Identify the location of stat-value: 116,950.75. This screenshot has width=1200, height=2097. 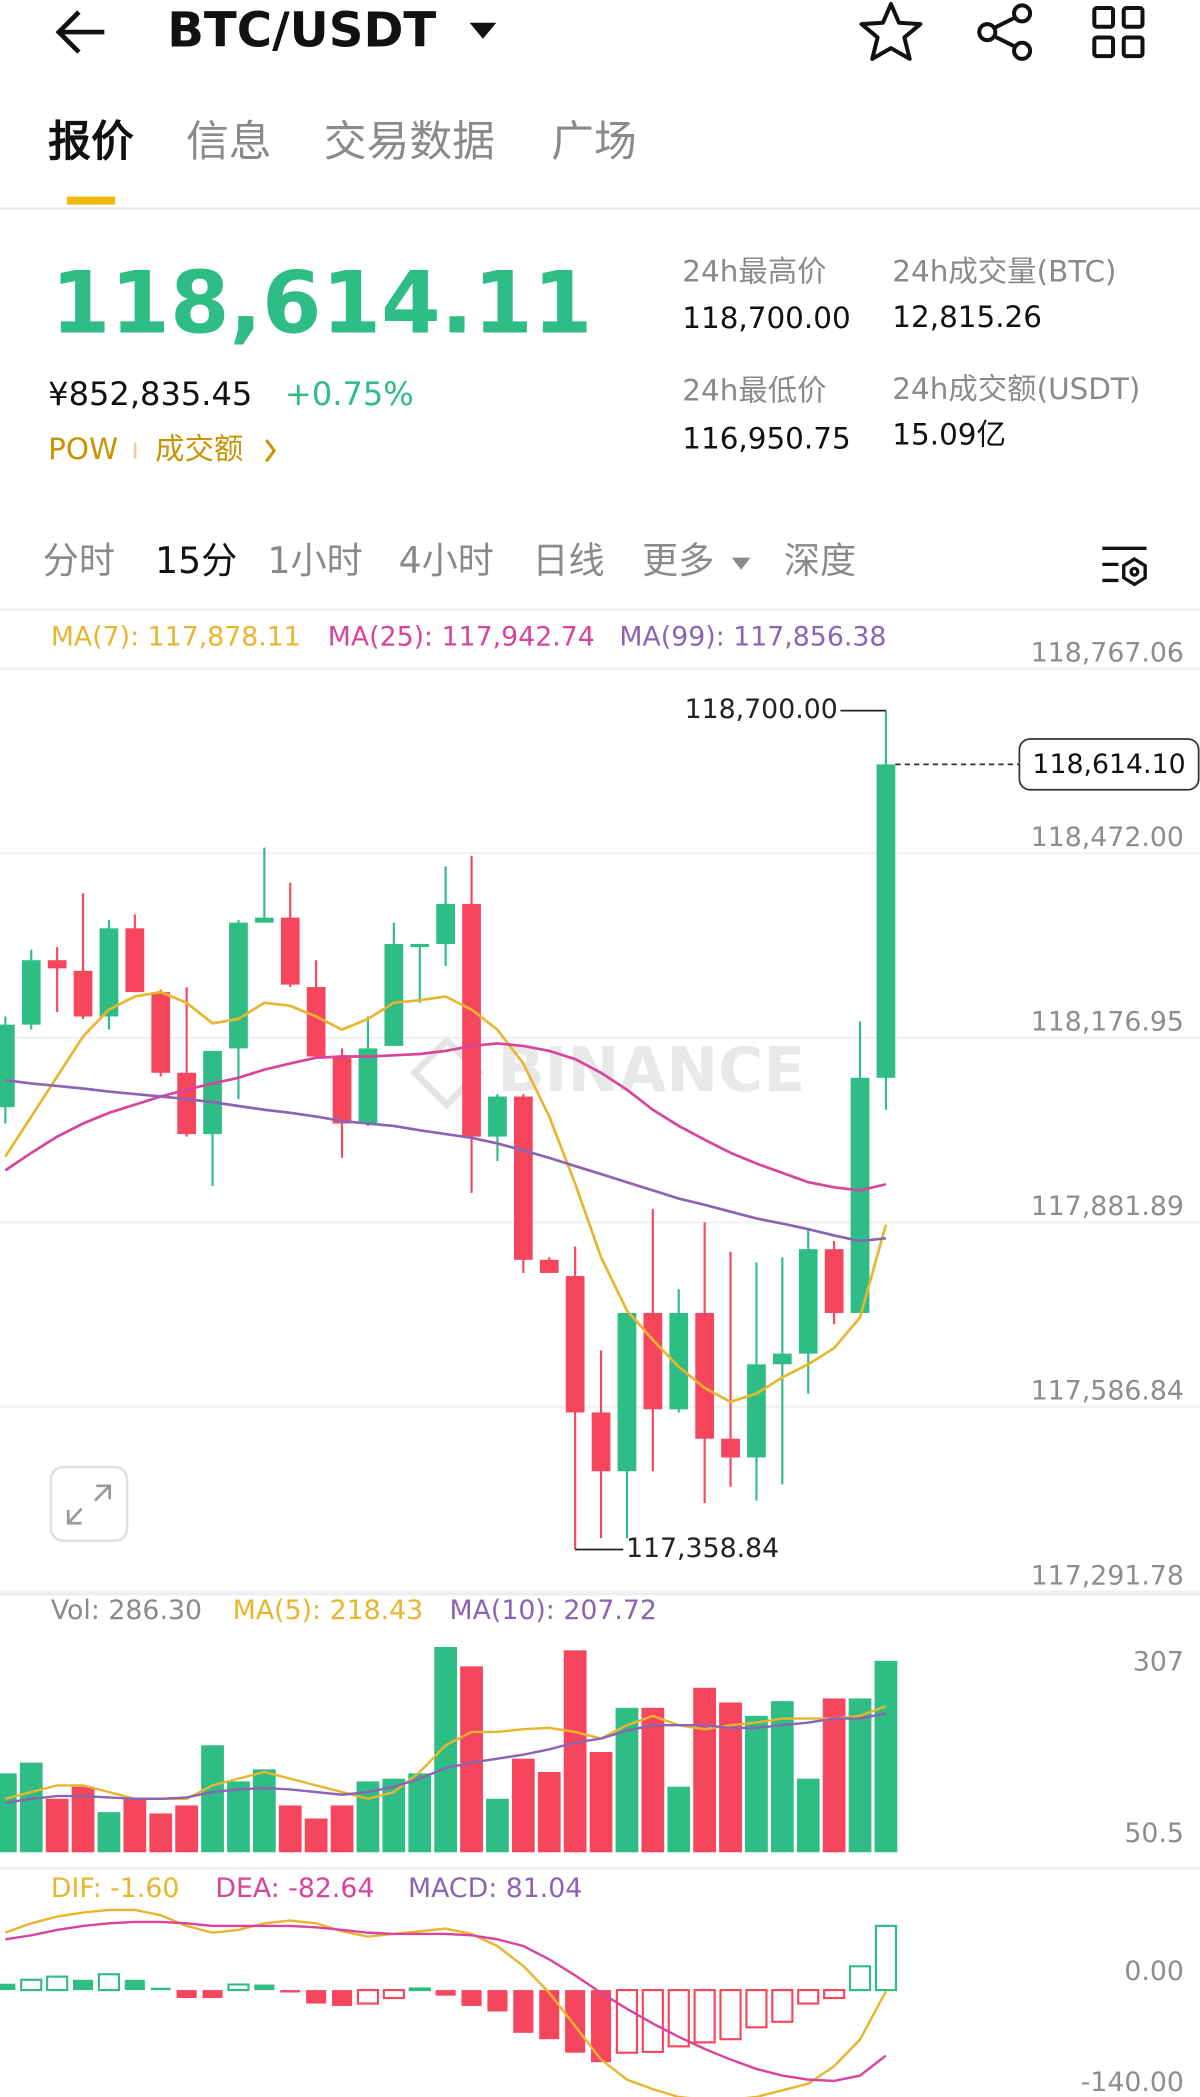
(766, 438).